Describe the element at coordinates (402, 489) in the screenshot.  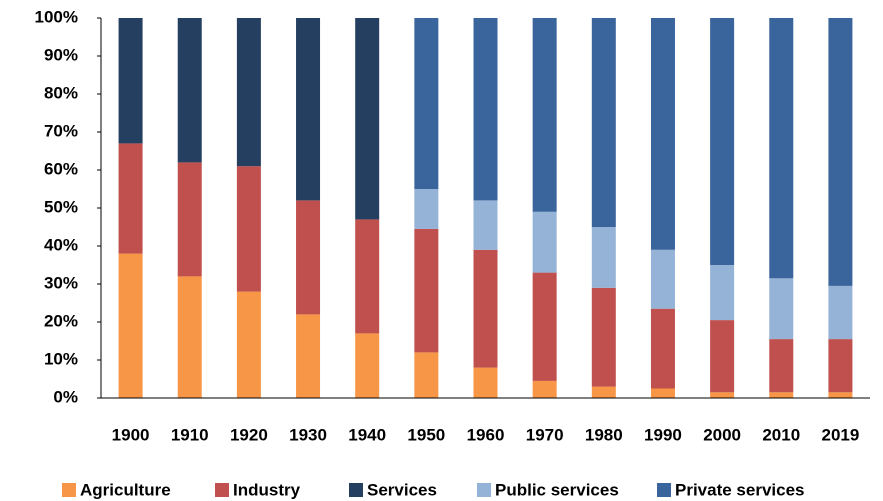
I see `legend-label: Services` at that location.